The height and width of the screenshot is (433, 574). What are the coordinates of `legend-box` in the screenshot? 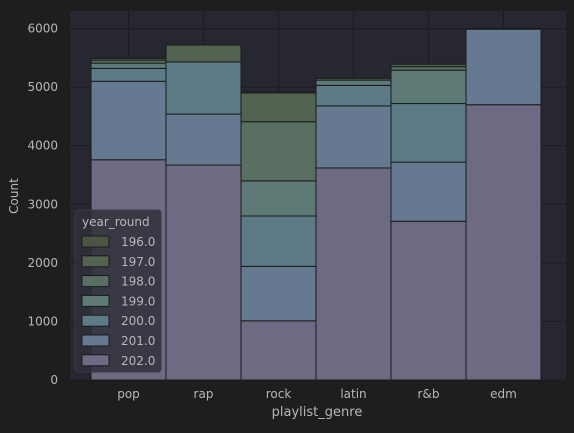 It's located at (118, 291).